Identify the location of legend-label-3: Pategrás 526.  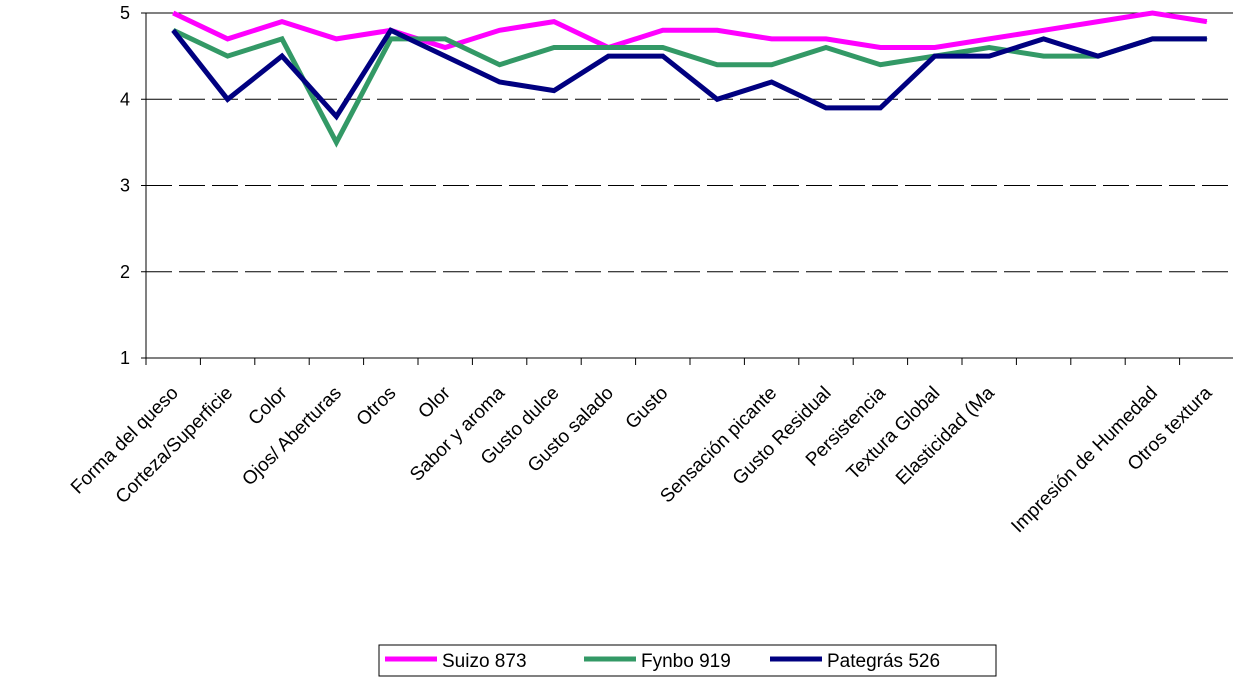
(883, 661).